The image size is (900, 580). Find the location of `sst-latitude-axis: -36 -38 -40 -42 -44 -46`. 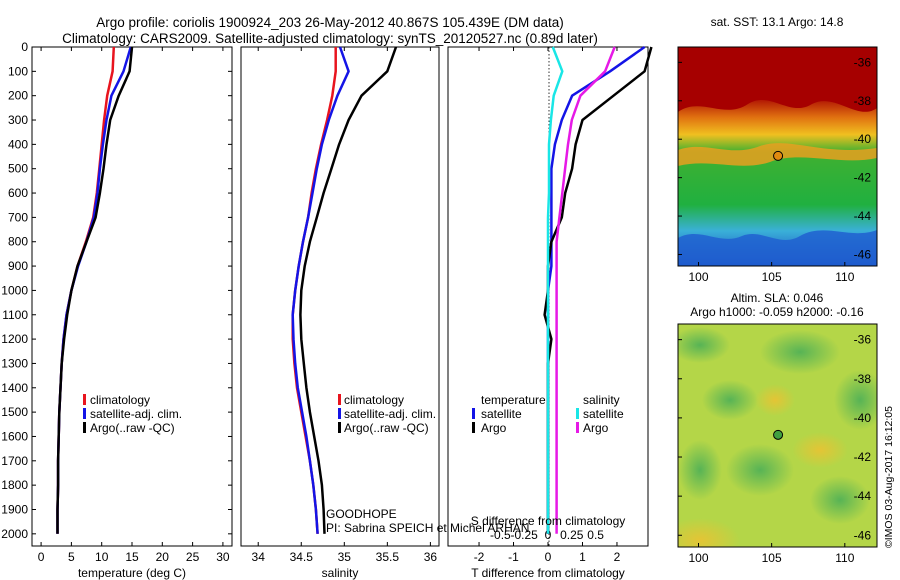

sst-latitude-axis: -36 -38 -40 -42 -44 -46 is located at coordinates (774, 158).